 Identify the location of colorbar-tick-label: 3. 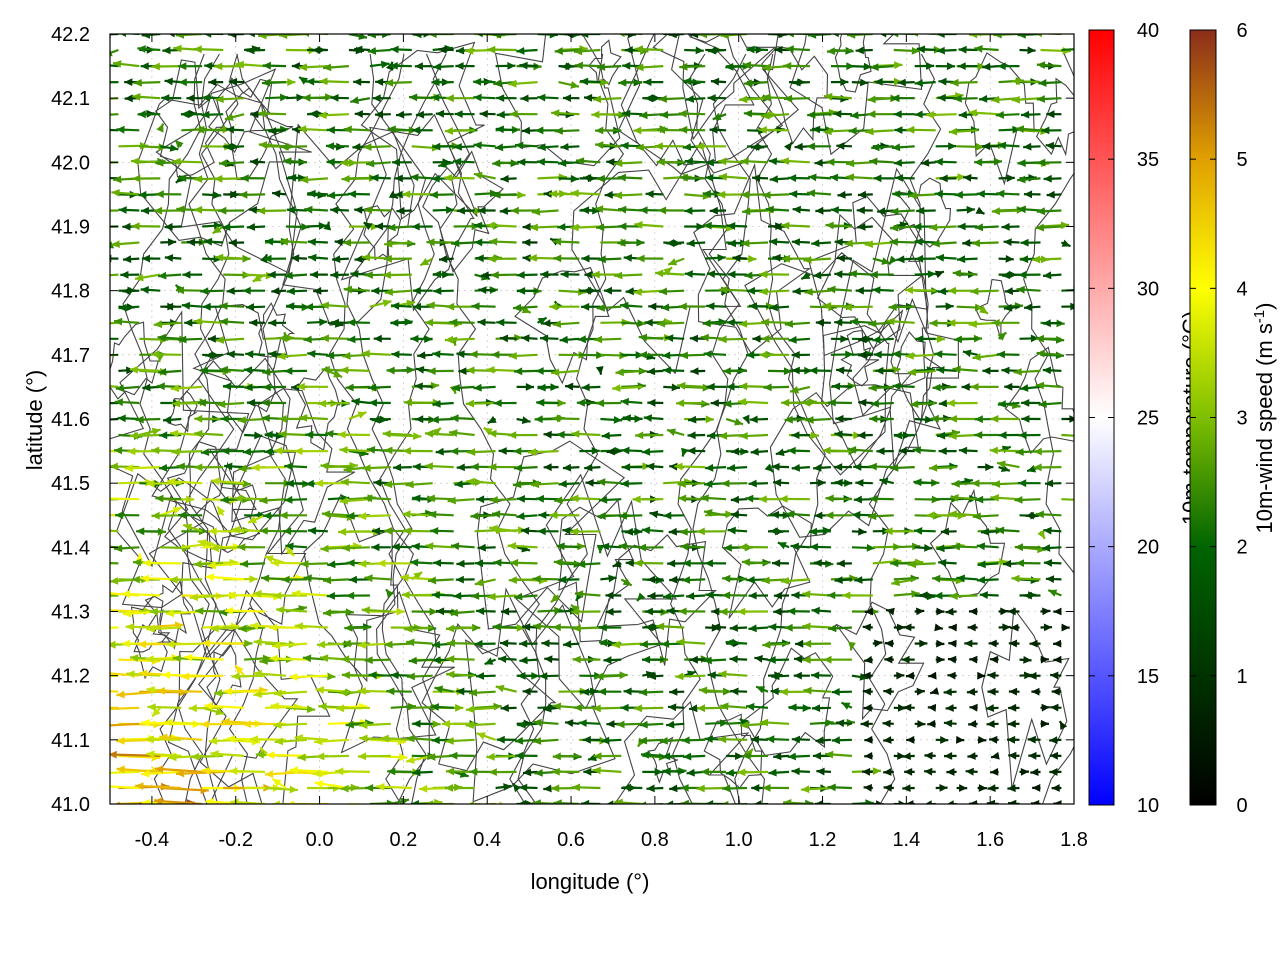
(1241, 419).